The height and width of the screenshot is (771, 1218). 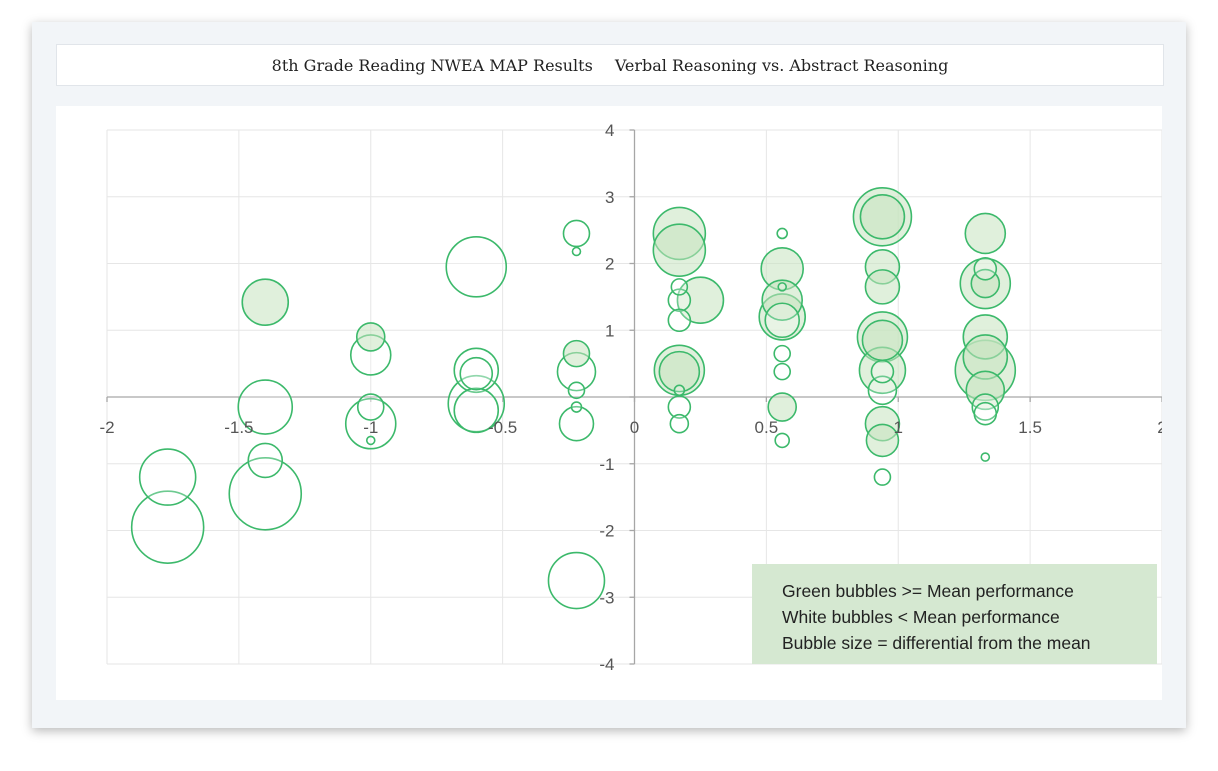 I want to click on y-tick-label: -1, so click(x=606, y=464).